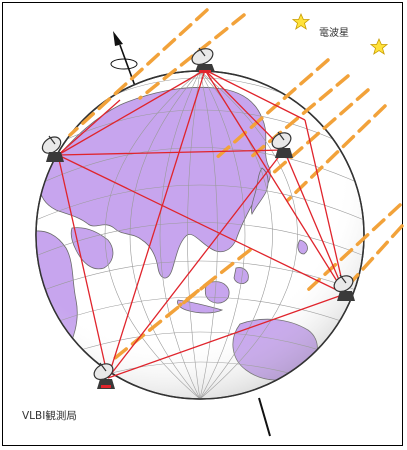 The height and width of the screenshot is (450, 407). I want to click on rotation-axis-arrow, so click(118, 38).